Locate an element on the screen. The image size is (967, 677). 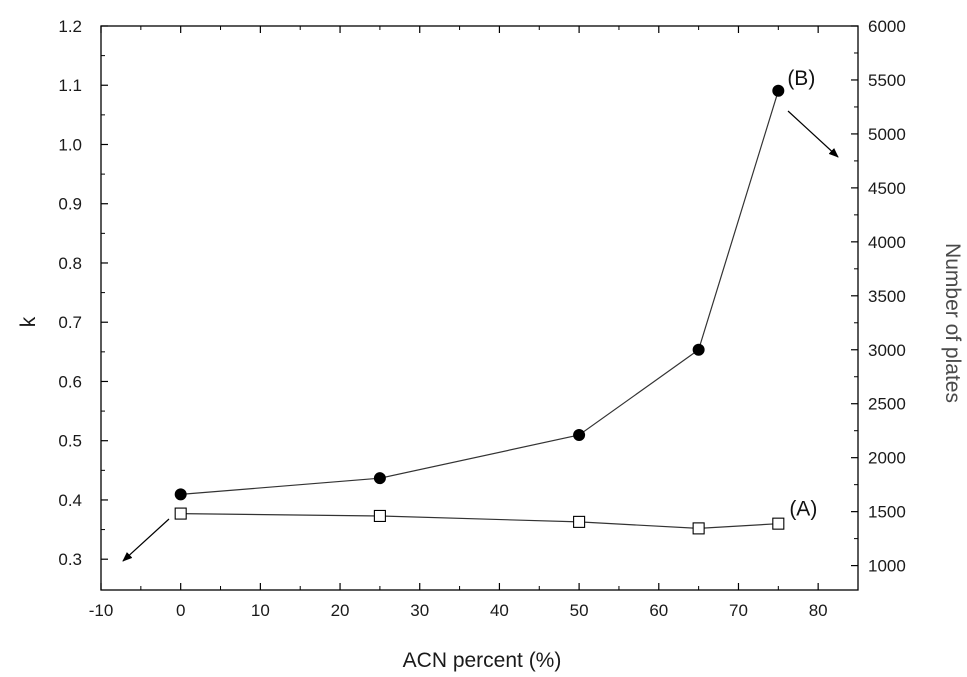
x-tick-label: 20 is located at coordinates (340, 610).